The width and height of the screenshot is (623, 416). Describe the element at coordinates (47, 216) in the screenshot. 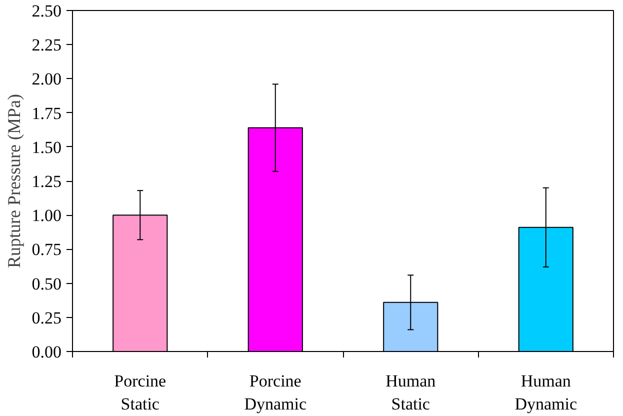

I see `y-tick-label: 1.00` at that location.